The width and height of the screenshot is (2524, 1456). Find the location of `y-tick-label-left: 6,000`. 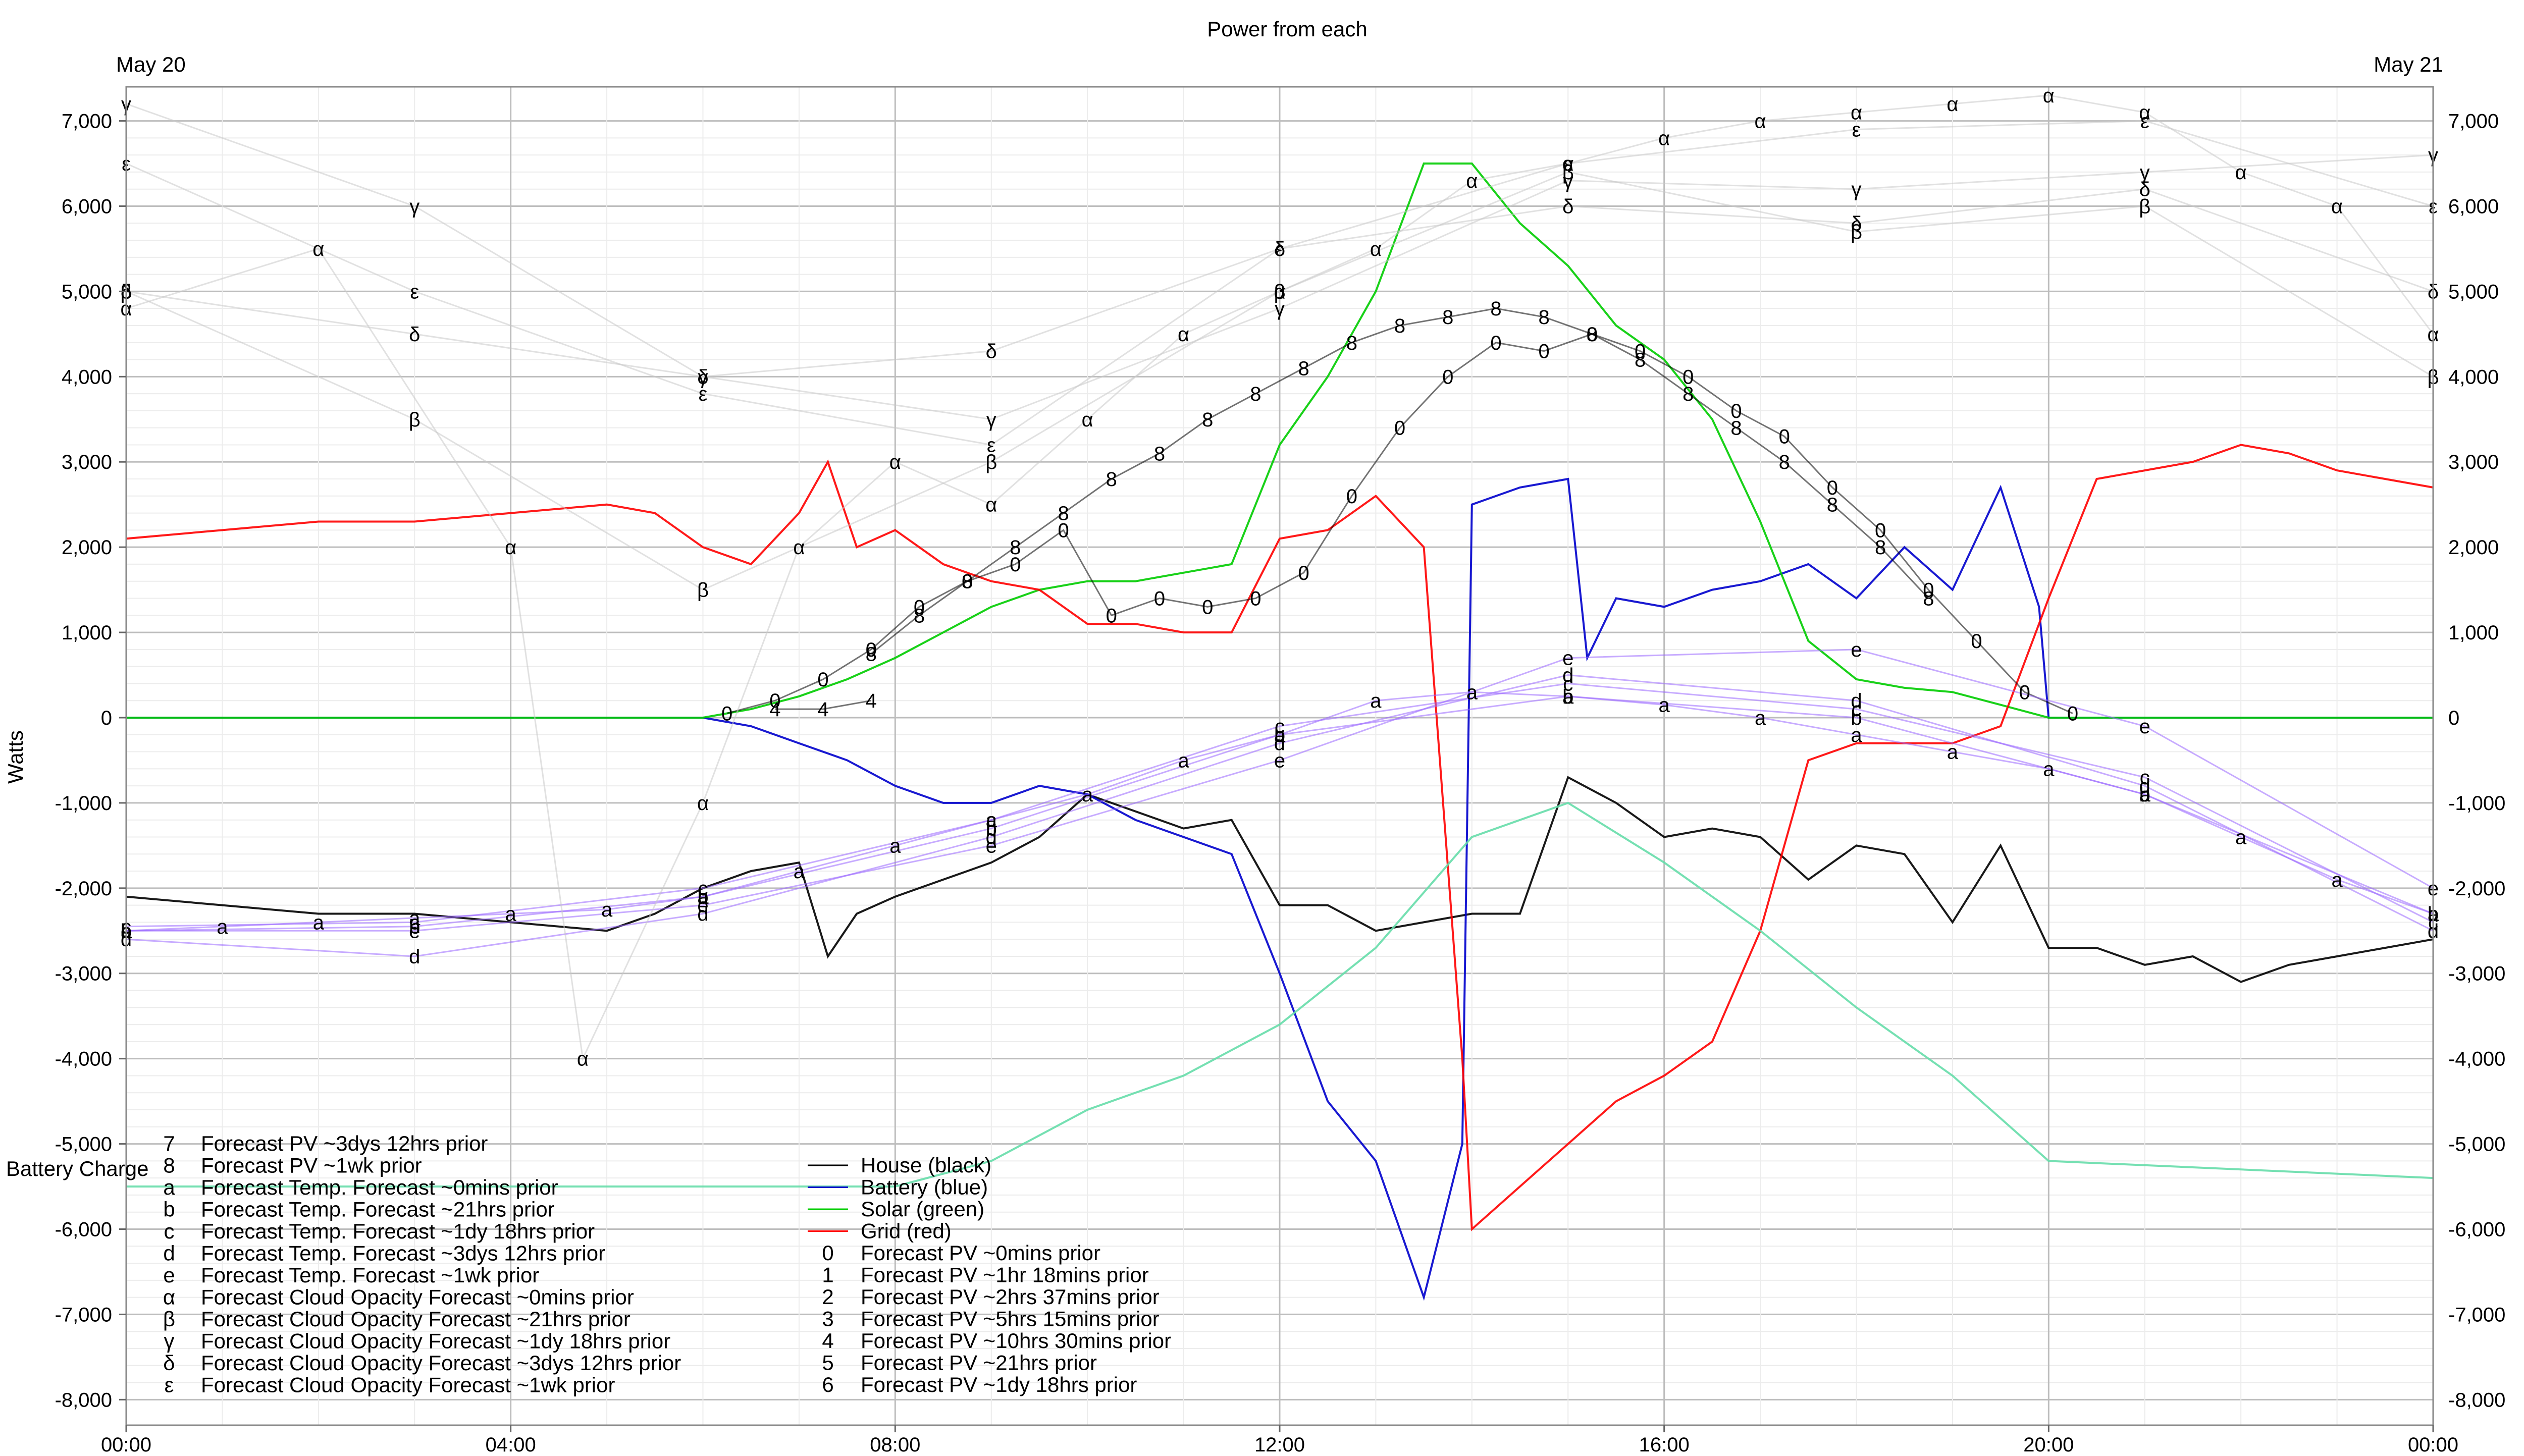

y-tick-label-left: 6,000 is located at coordinates (87, 206).